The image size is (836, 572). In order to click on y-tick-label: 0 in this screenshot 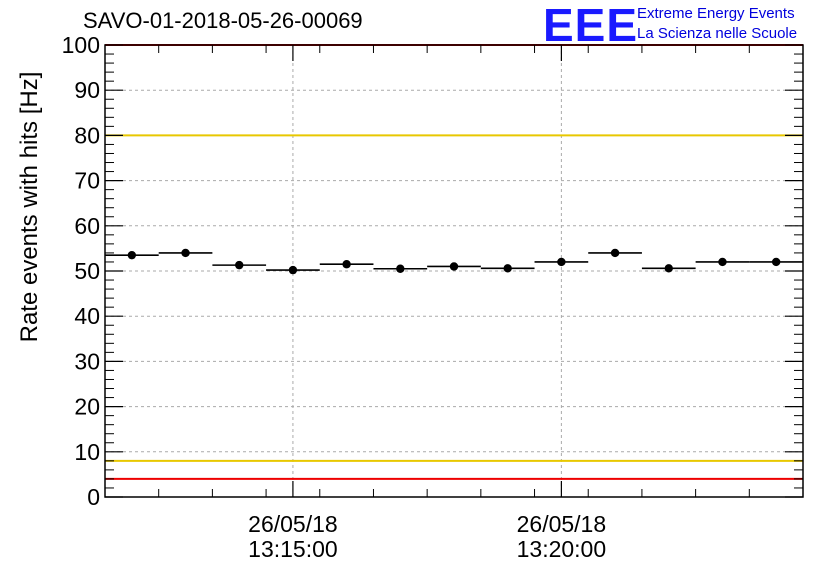, I will do `click(93, 497)`.